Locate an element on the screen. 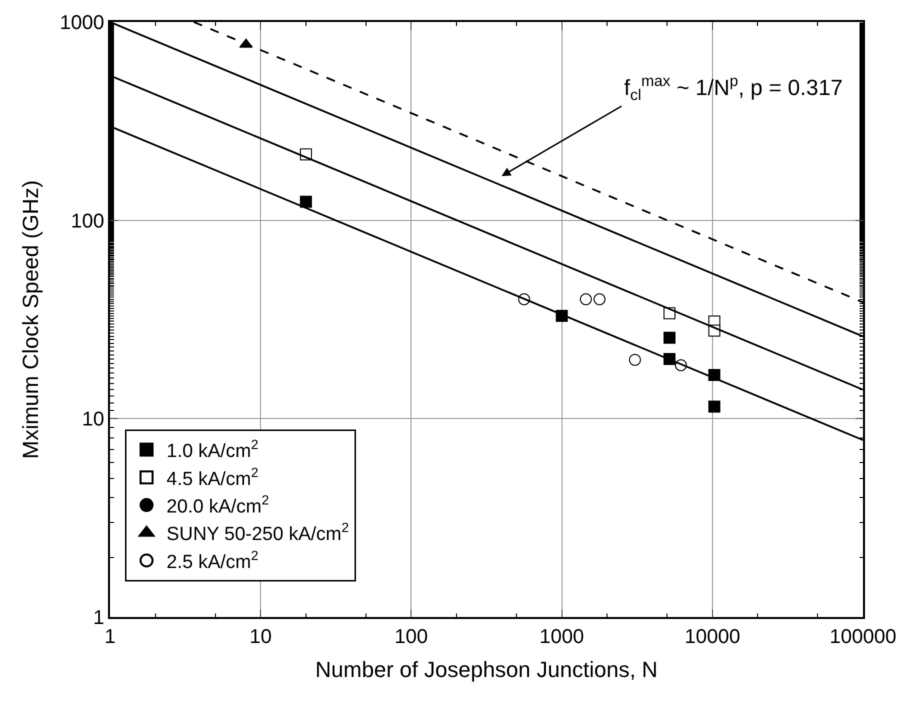  legend-label: 4.5 kA/cm$^{2}$ is located at coordinates (212, 477).